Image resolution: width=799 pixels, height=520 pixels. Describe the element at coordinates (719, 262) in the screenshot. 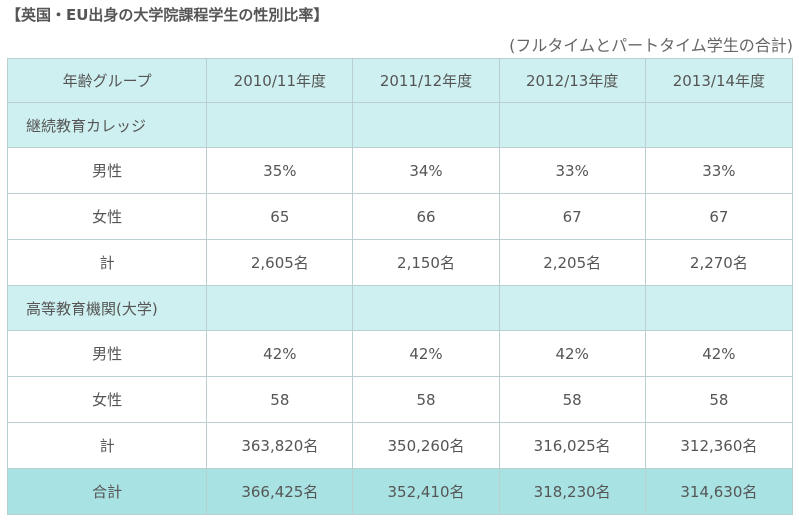

I see `table-cell: 2,270名` at that location.